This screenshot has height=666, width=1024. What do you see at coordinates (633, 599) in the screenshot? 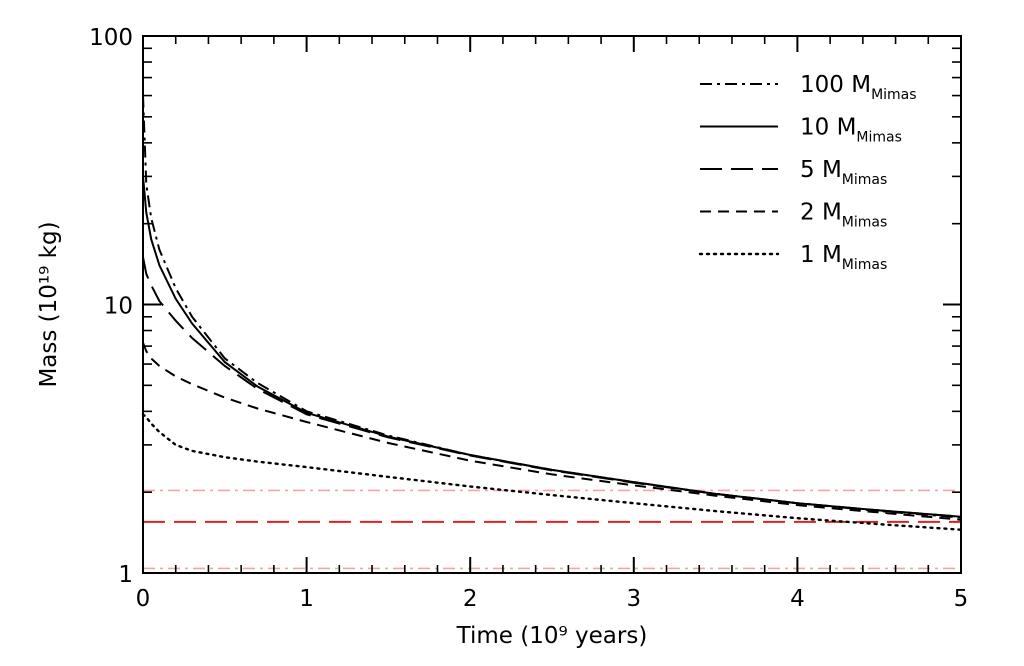
I see `x-tick-label: 3` at bounding box center [633, 599].